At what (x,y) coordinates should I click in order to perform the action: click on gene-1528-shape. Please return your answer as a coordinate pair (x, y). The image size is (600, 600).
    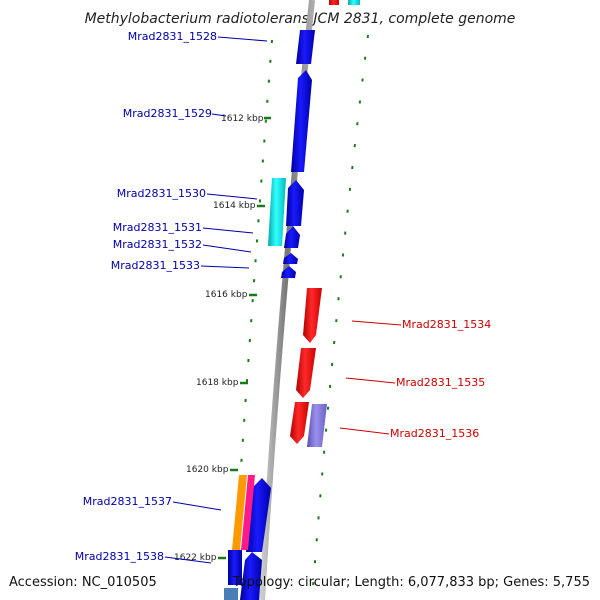
    Looking at the image, I should click on (305, 47).